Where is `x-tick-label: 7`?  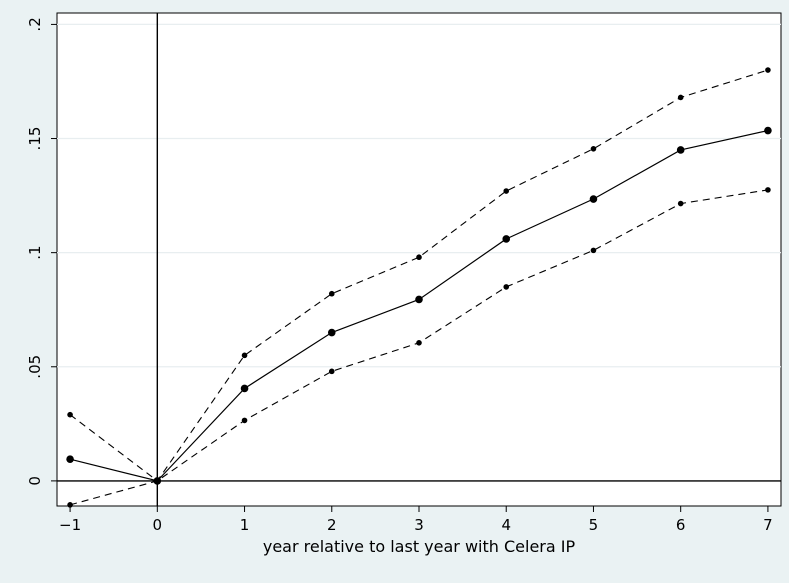
x-tick-label: 7 is located at coordinates (768, 525).